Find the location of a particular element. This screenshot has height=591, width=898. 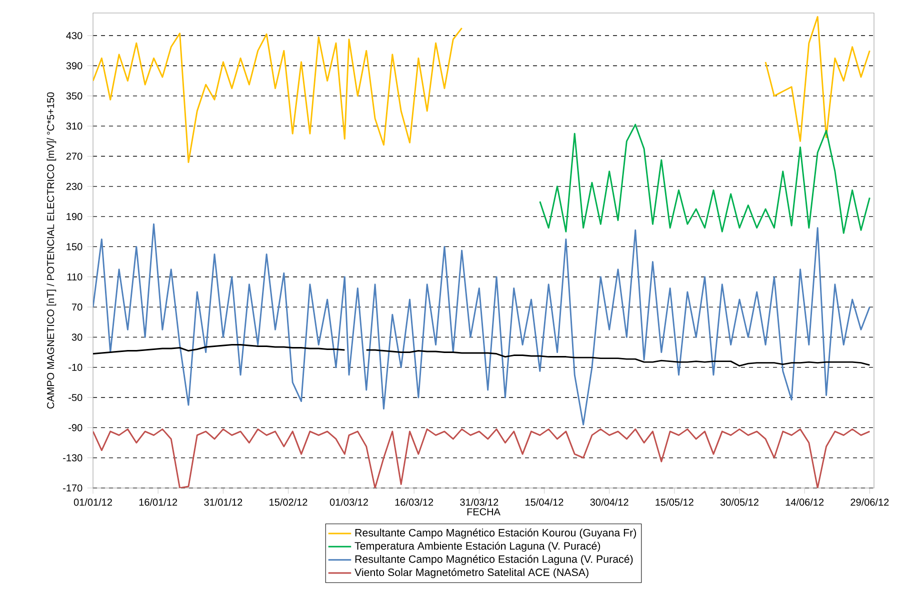

y-tick-label: 430 is located at coordinates (74, 36).